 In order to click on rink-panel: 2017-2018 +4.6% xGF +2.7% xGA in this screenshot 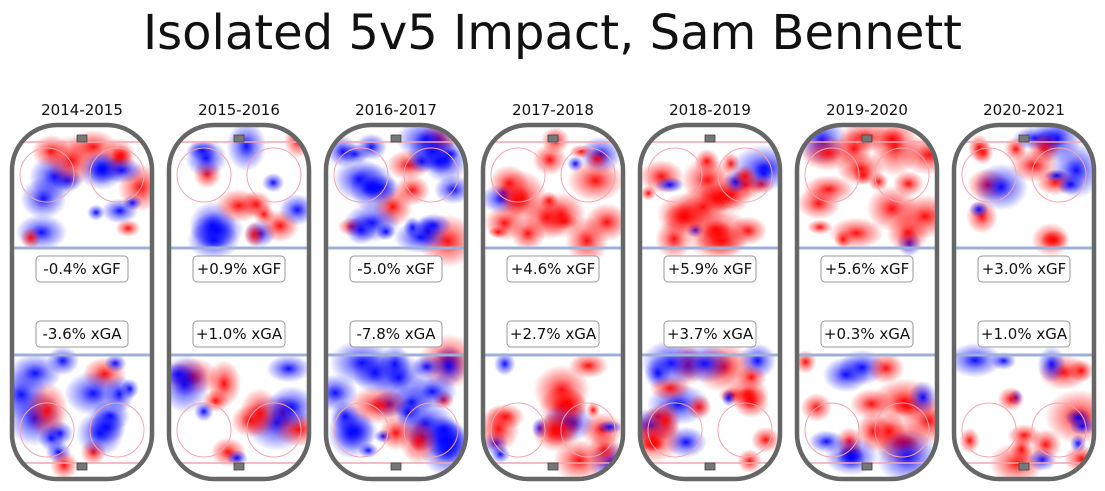, I will do `click(553, 291)`.